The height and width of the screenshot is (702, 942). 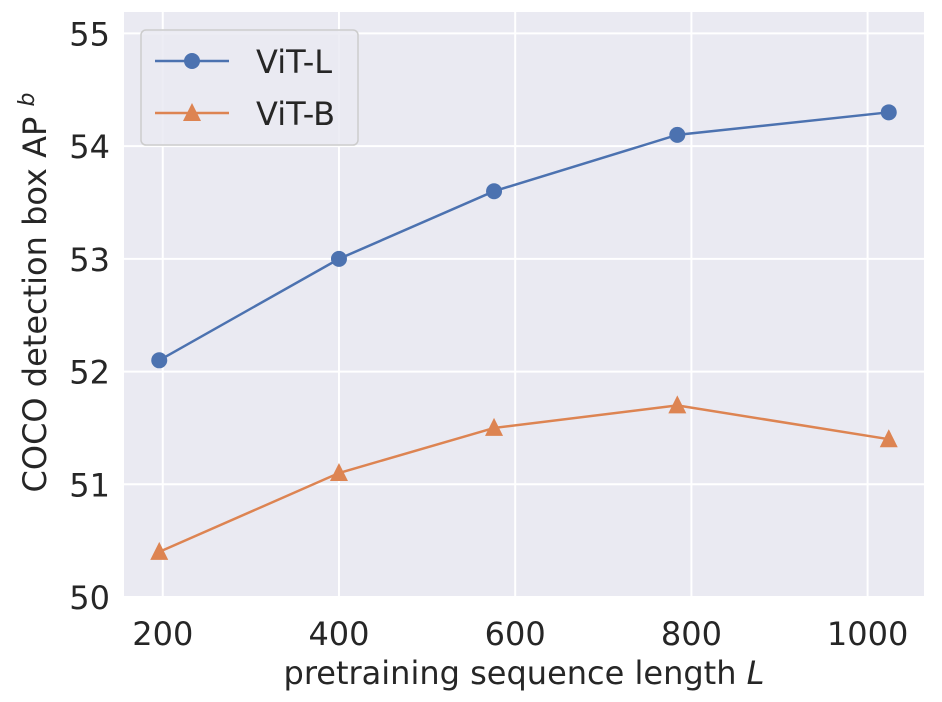 What do you see at coordinates (510, 673) in the screenshot?
I see `x-axis-label-text: pretraining sequence length` at bounding box center [510, 673].